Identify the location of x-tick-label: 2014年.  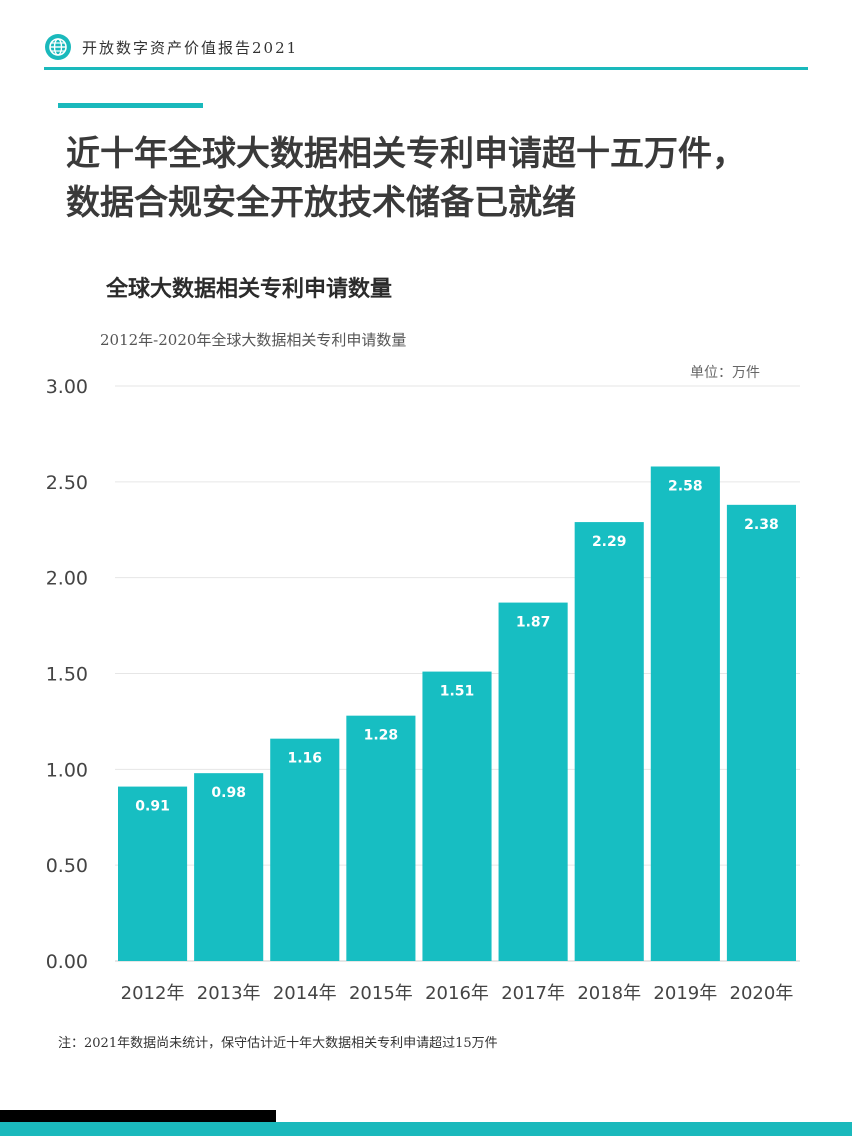
(305, 993).